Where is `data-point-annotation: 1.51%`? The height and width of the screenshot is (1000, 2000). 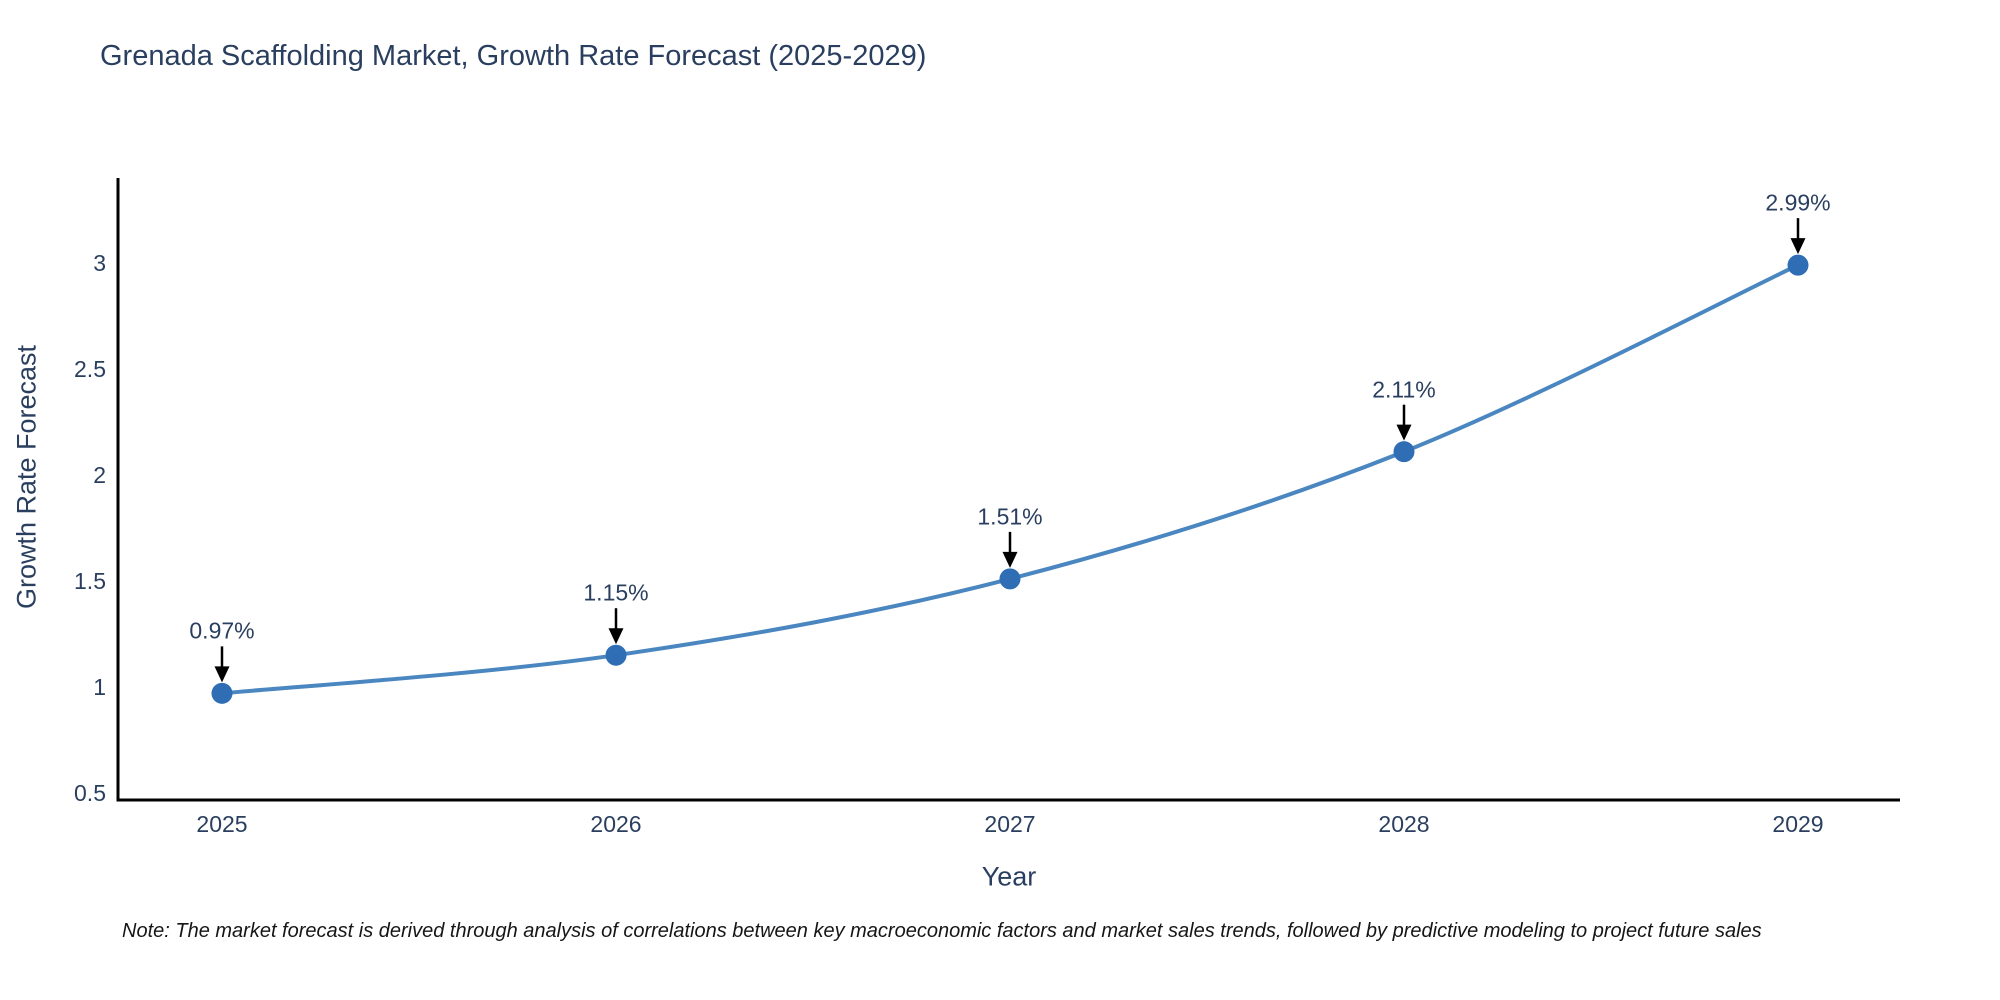
data-point-annotation: 1.51% is located at coordinates (1010, 516).